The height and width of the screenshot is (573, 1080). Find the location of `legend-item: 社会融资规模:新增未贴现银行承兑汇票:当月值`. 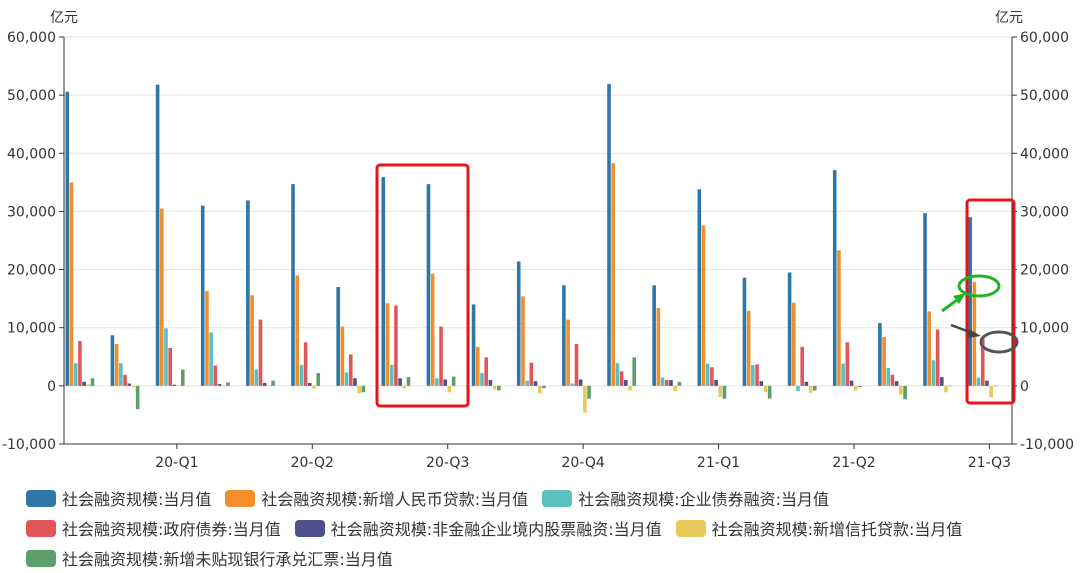

legend-item: 社会融资规模:新增未贴现银行承兑汇票:当月值 is located at coordinates (209, 558).